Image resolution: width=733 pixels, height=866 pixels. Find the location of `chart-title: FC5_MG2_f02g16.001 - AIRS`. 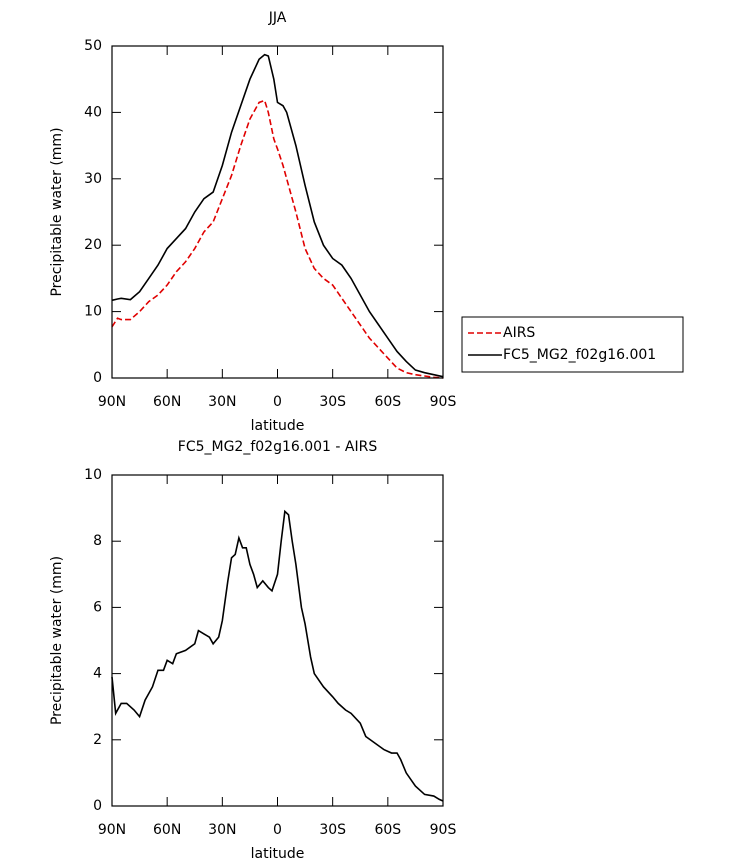

chart-title: FC5_MG2_f02g16.001 - AIRS is located at coordinates (278, 447).